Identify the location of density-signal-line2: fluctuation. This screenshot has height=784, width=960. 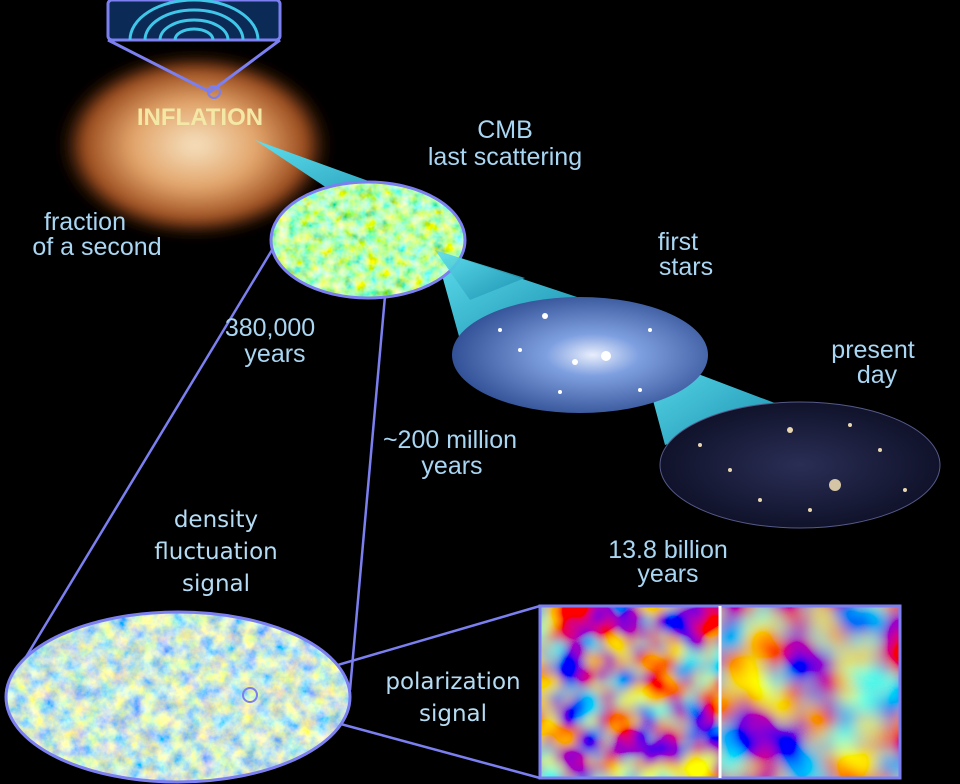
(215, 552).